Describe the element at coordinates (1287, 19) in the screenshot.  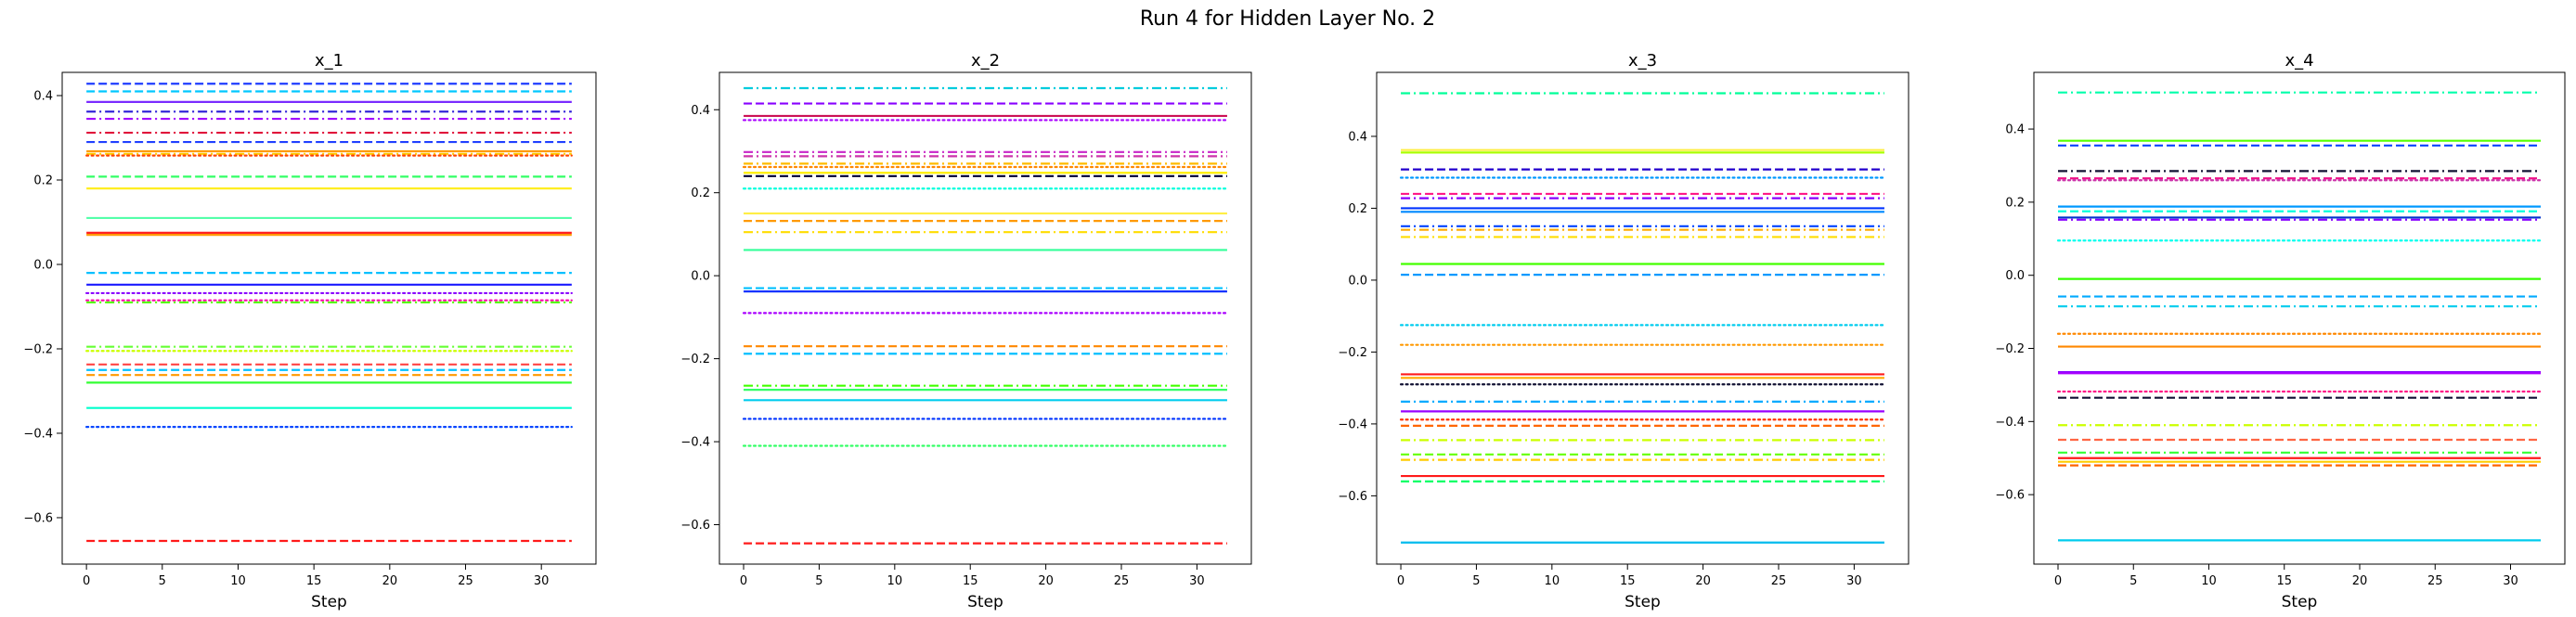
I see `figure-title: Run 4 for Hidden Layer No. 2` at that location.